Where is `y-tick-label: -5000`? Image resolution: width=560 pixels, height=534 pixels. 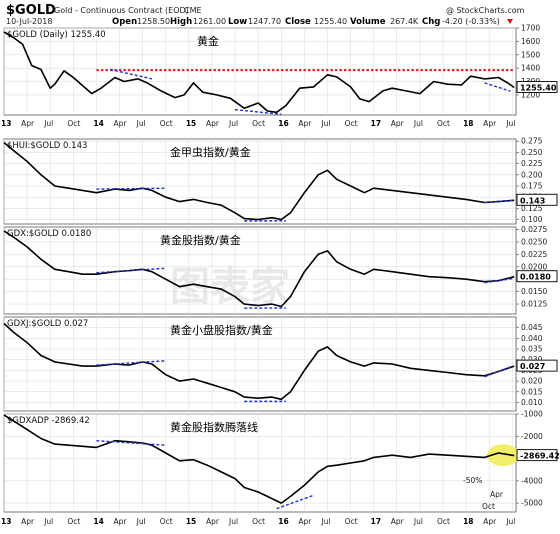 y-tick-label: -5000 is located at coordinates (532, 503).